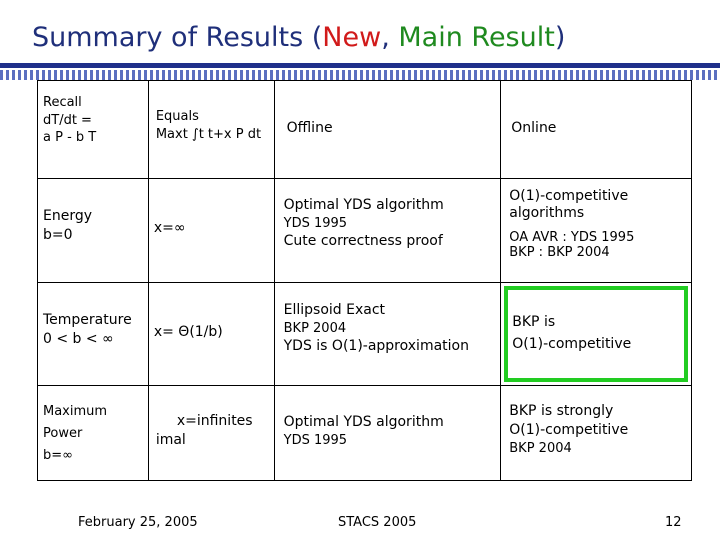 The image size is (720, 540). I want to click on title-dotted-bar, so click(360, 75).